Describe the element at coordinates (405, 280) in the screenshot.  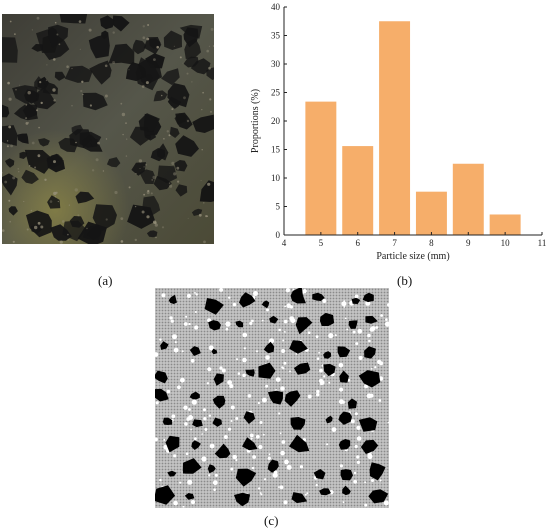
I see `caption-b: (b)` at that location.